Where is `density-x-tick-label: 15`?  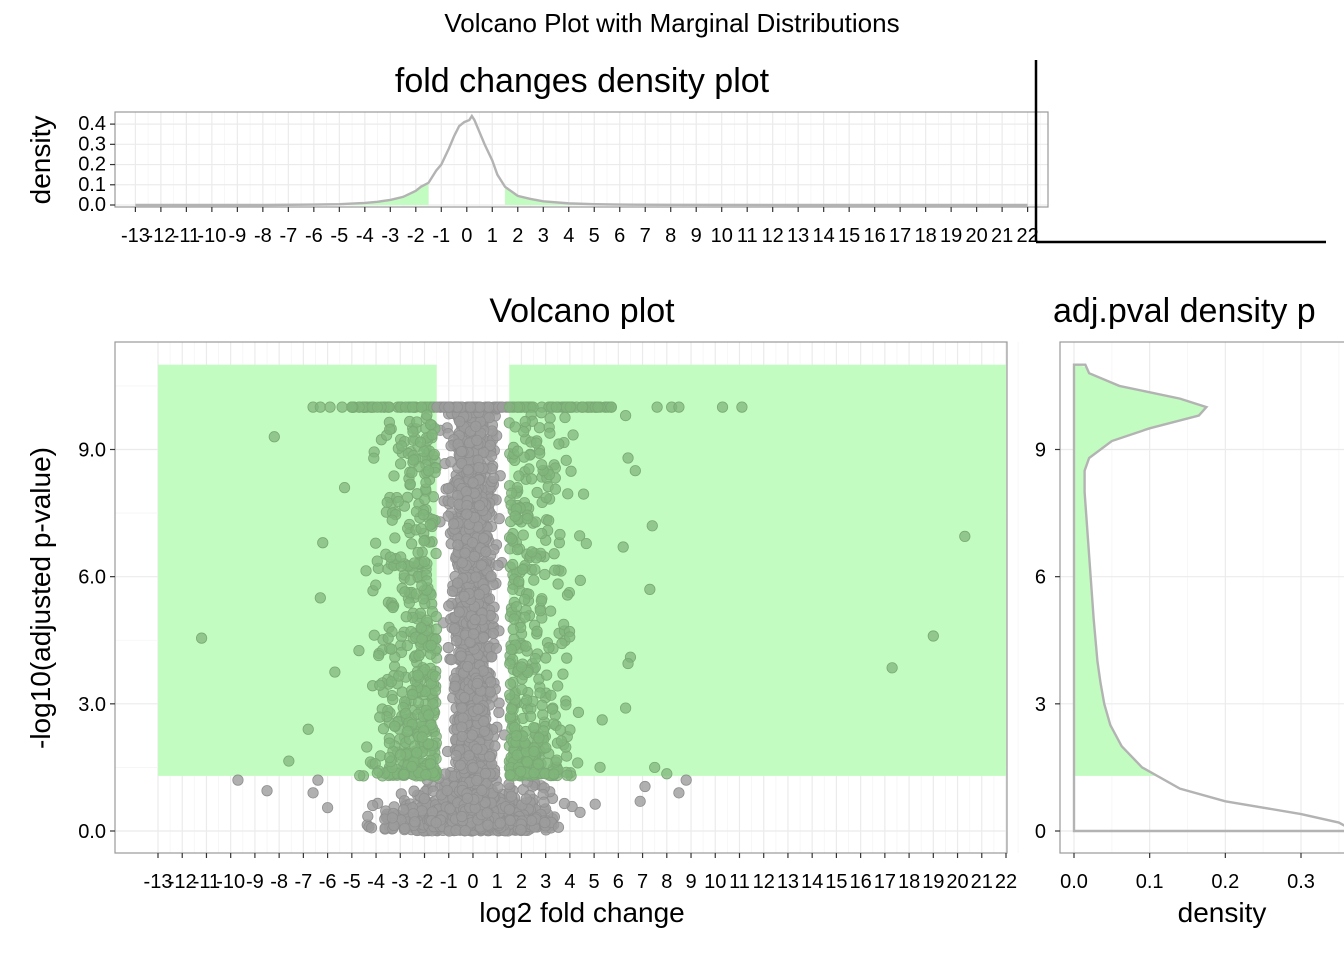
density-x-tick-label: 15 is located at coordinates (849, 236).